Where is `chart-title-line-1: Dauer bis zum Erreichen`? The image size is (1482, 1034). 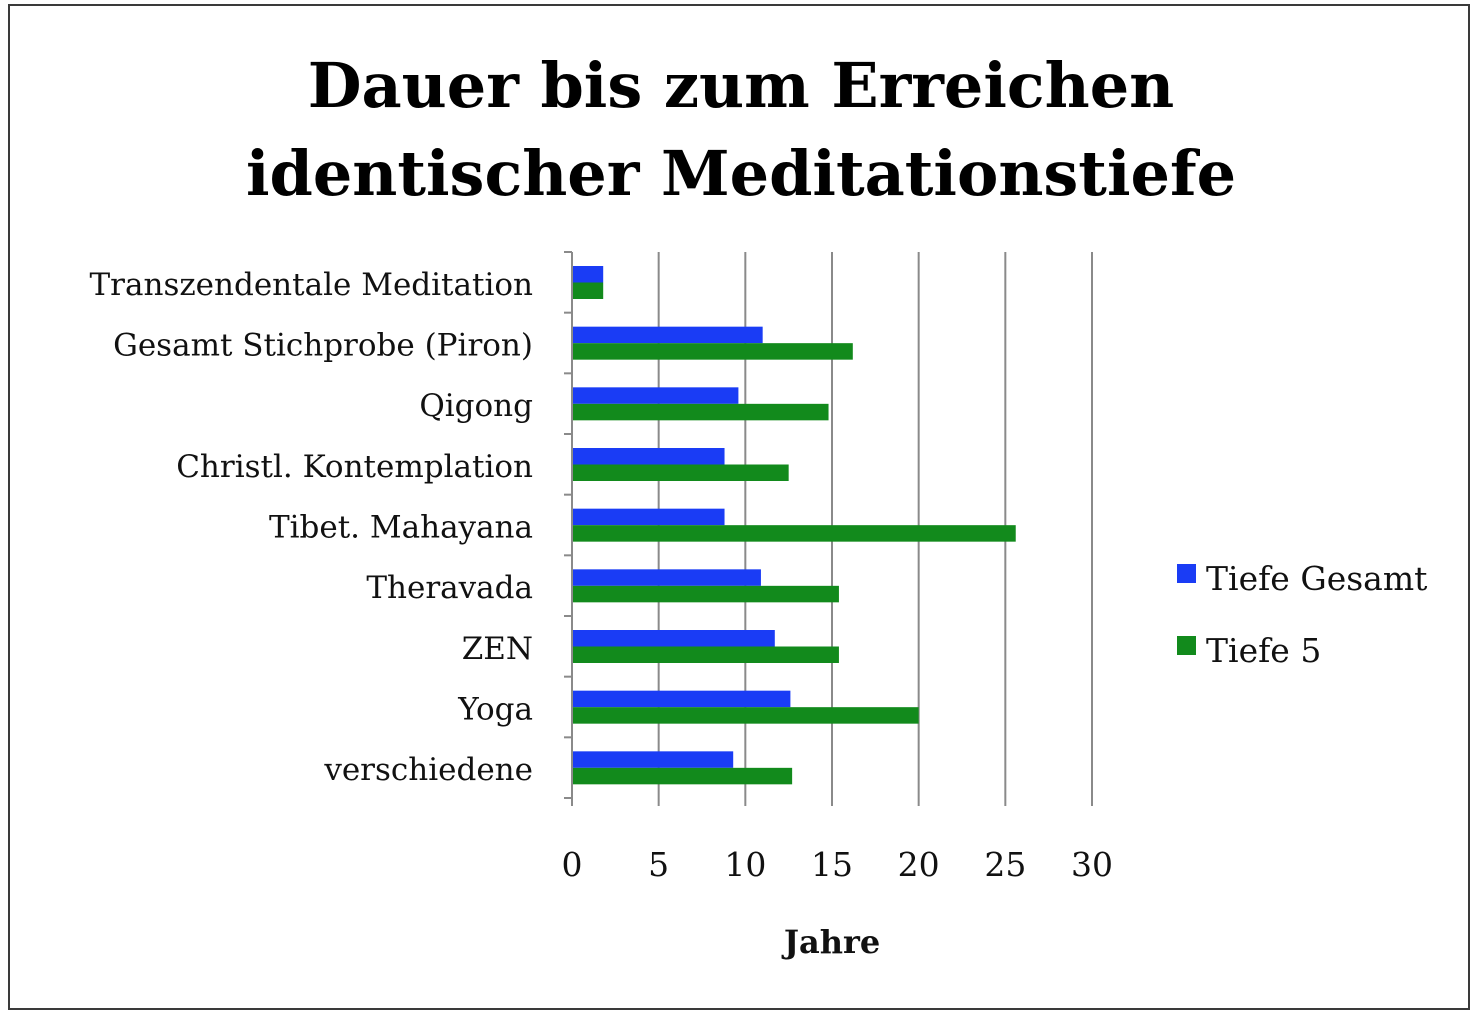
chart-title-line-1: Dauer bis zum Erreichen is located at coordinates (741, 85).